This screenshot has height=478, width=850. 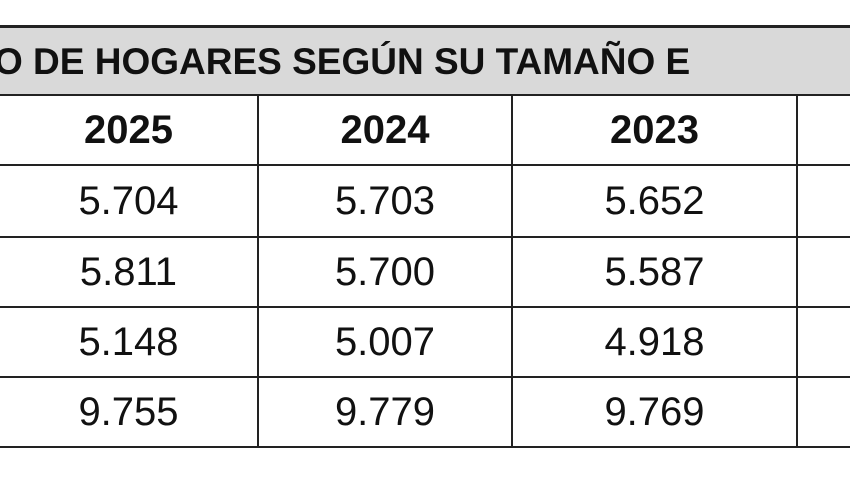 I want to click on header-cell: 2024, so click(x=385, y=130).